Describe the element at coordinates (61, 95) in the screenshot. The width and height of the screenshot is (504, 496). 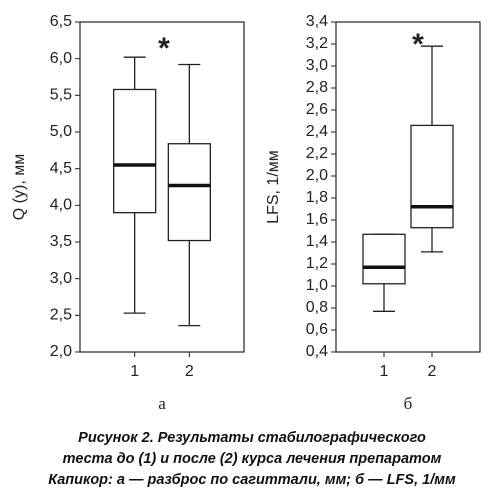
I see `y-tick-label: 5,5` at that location.